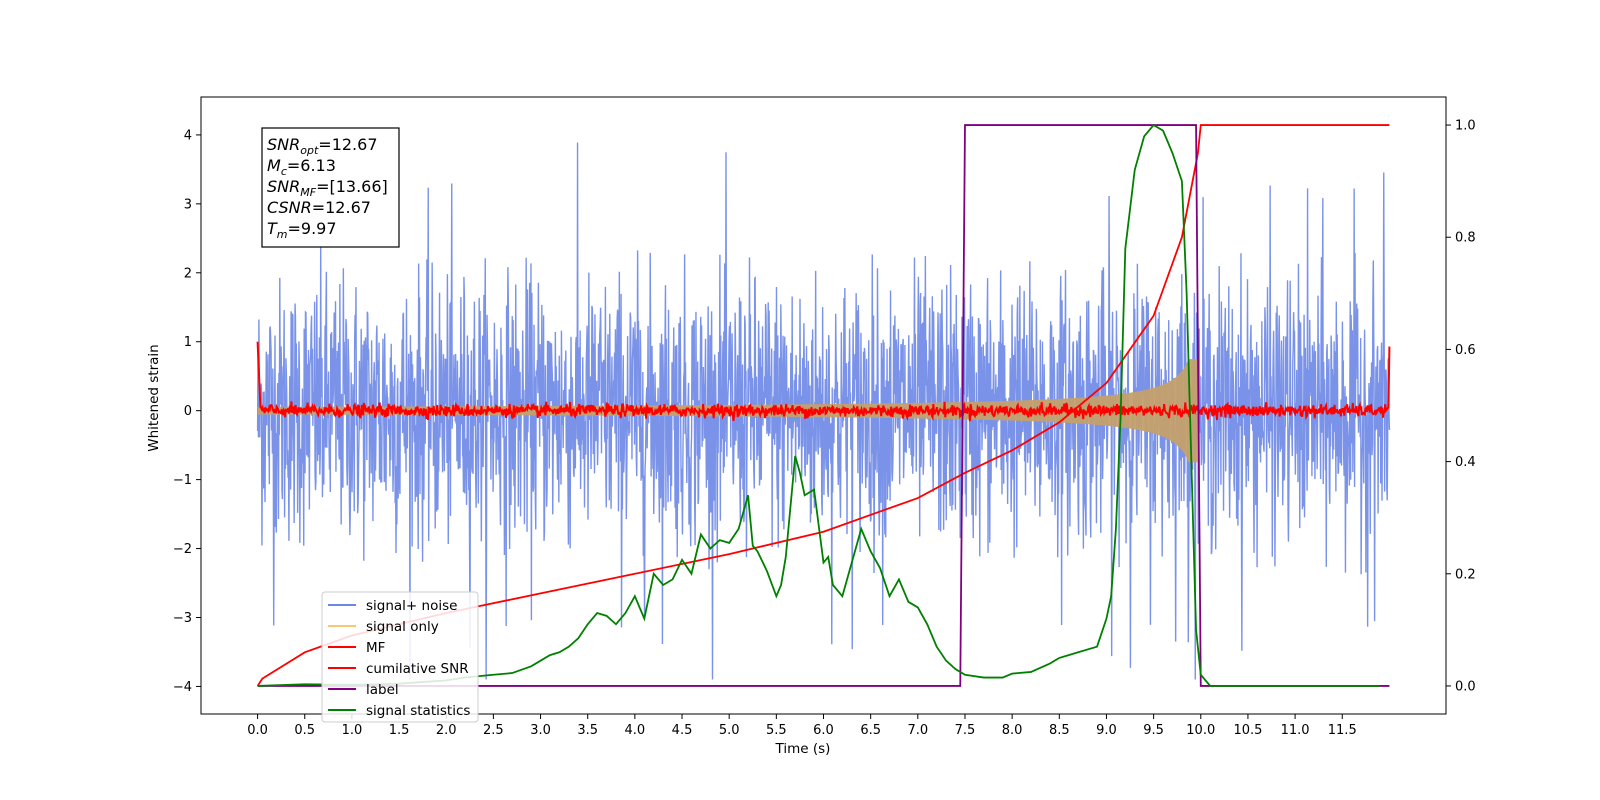 This screenshot has width=1600, height=800. Describe the element at coordinates (729, 730) in the screenshot. I see `x-tick-label: 5.0` at that location.